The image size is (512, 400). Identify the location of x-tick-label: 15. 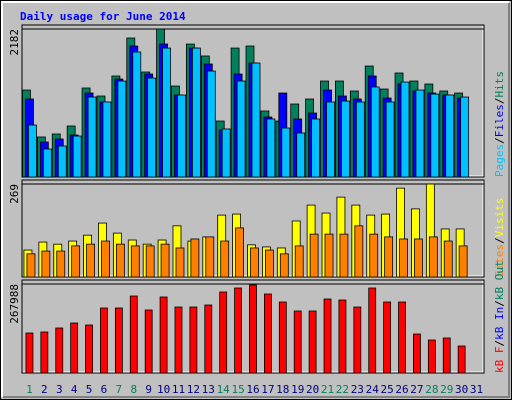
(237, 389).